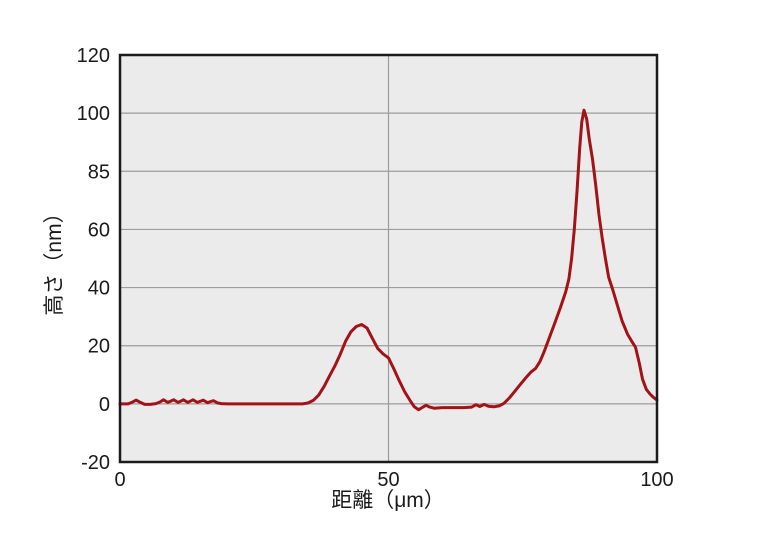  What do you see at coordinates (656, 480) in the screenshot?
I see `x-tick-label: 100` at bounding box center [656, 480].